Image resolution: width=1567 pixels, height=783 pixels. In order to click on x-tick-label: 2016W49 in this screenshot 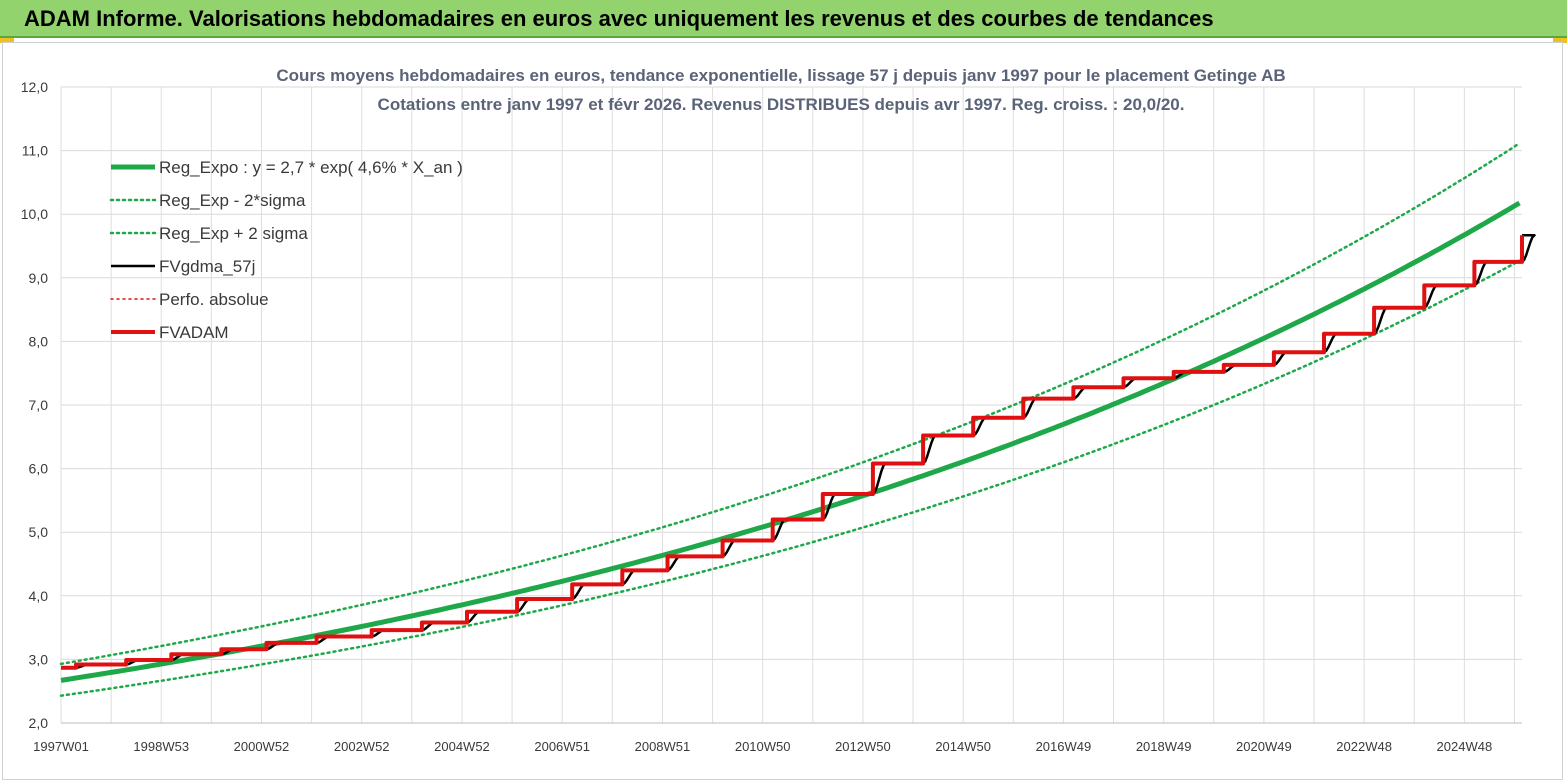, I will do `click(1064, 746)`.